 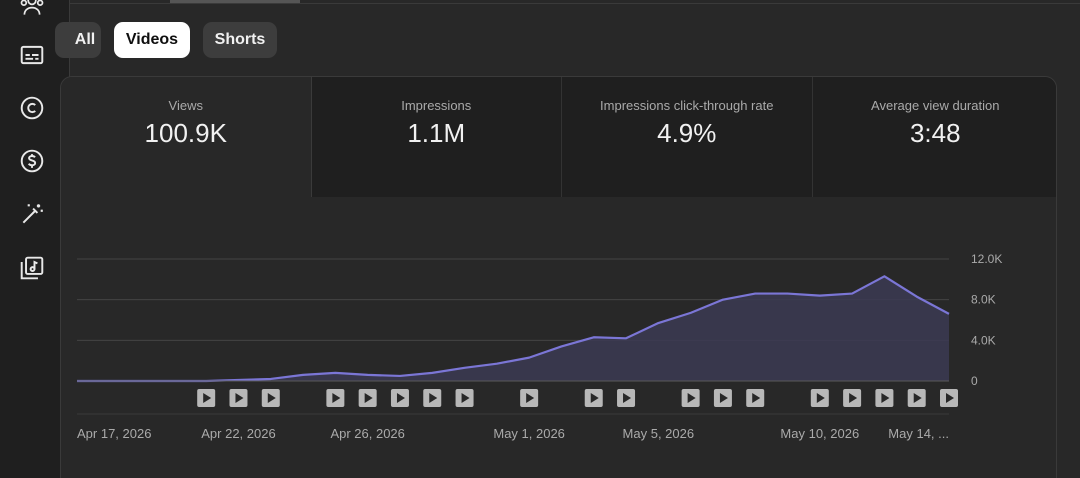 What do you see at coordinates (32, 108) in the screenshot?
I see `copyright-icon` at bounding box center [32, 108].